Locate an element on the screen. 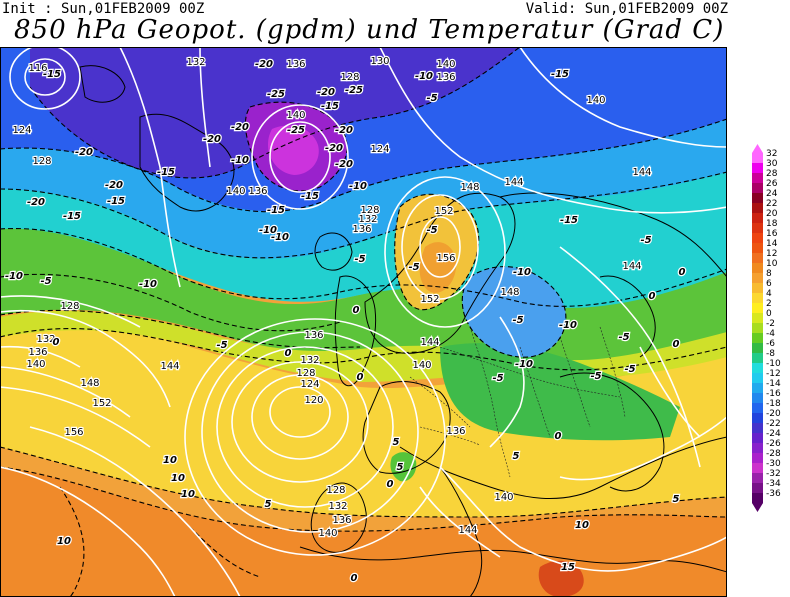 The width and height of the screenshot is (790, 597). legend-label: -6 is located at coordinates (770, 344).